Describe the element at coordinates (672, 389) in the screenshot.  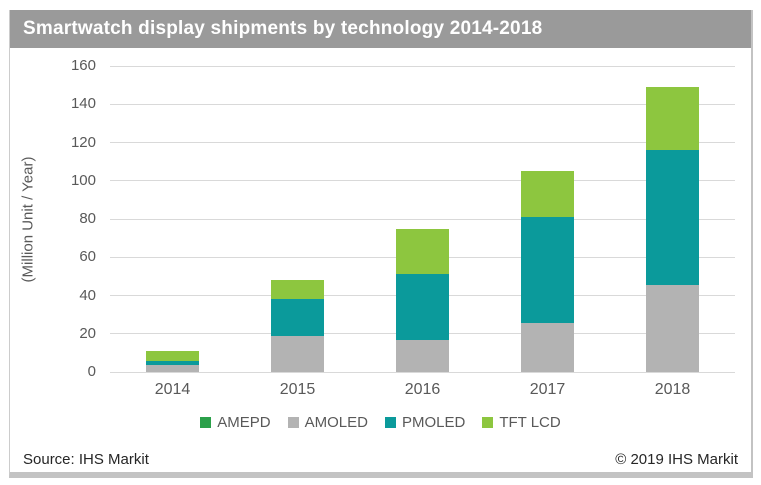
I see `x-label-2018: 2018` at that location.